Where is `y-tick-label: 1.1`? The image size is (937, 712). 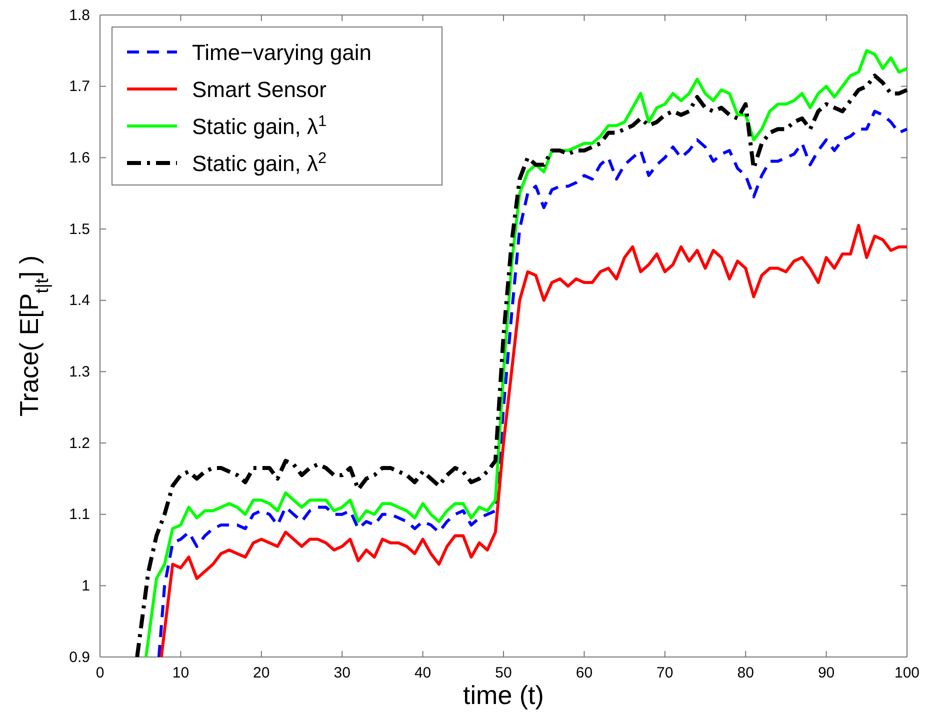
y-tick-label: 1.1 is located at coordinates (79, 515).